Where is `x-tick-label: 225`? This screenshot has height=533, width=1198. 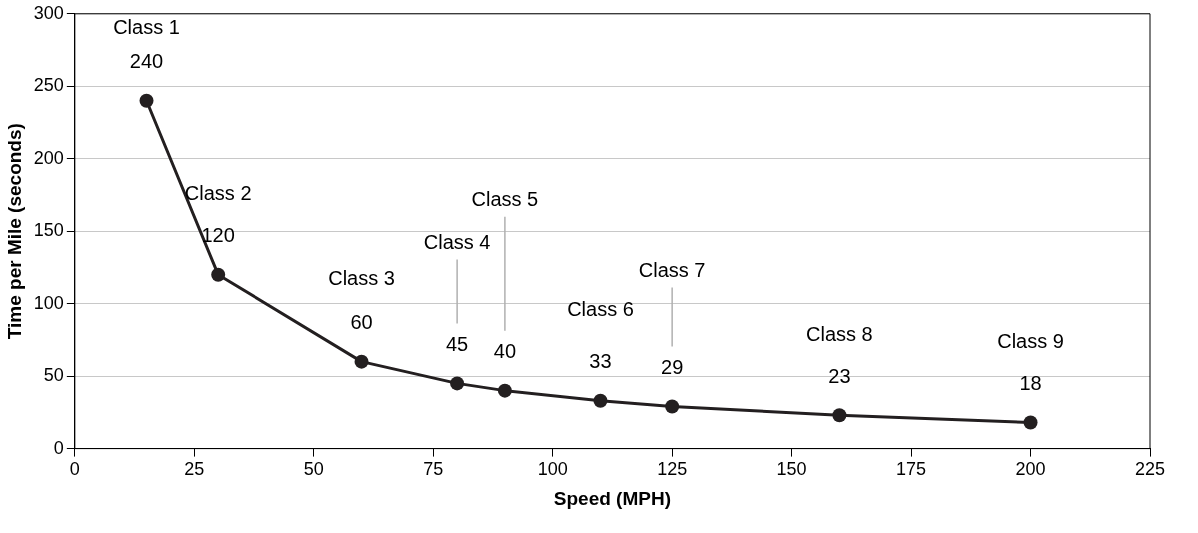
x-tick-label: 225 is located at coordinates (1150, 469).